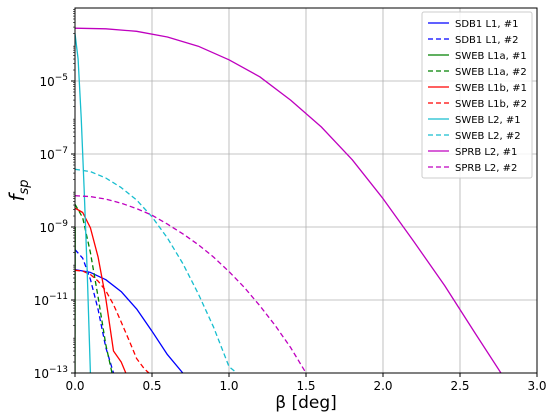  What do you see at coordinates (54, 195) in the screenshot?
I see `y-axis-ticks: 10⁻¹³ 10⁻¹¹ 10⁻⁹ 10⁻⁷ 10⁻⁵` at bounding box center [54, 195].